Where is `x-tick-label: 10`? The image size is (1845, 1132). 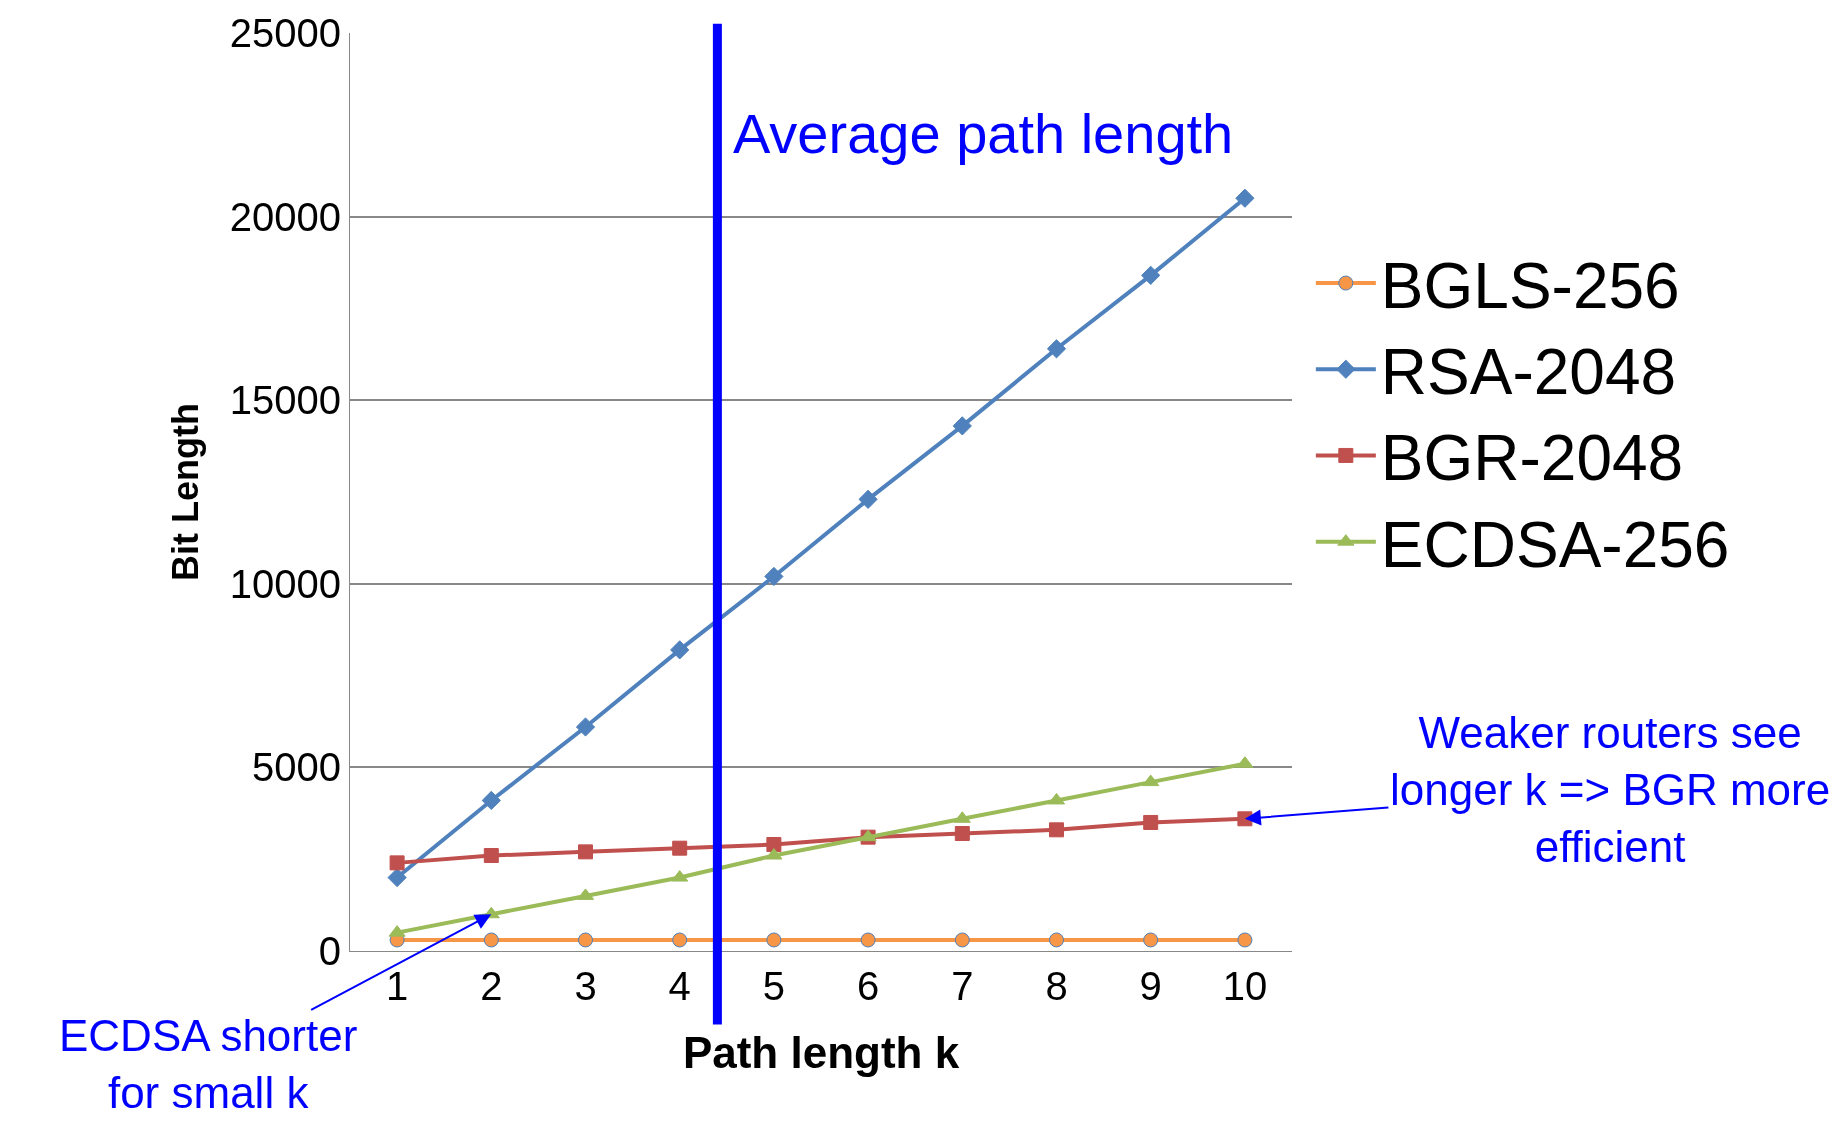 x-tick-label: 10 is located at coordinates (1245, 986).